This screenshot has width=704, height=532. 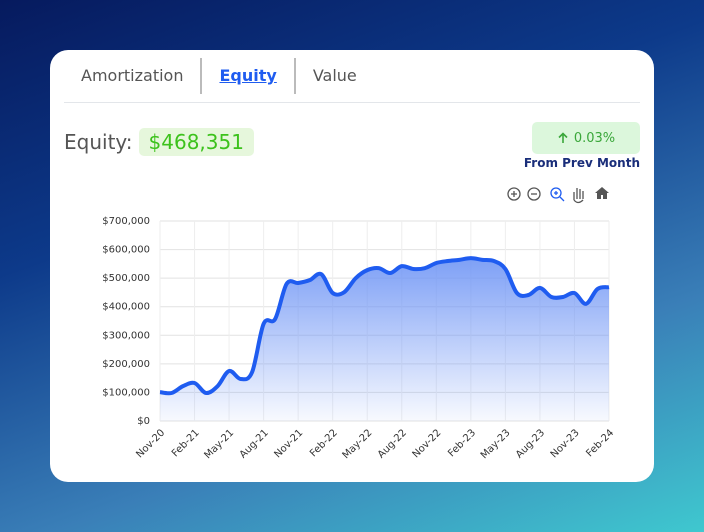 What do you see at coordinates (126, 250) in the screenshot?
I see `y-tick-label: $600,000` at bounding box center [126, 250].